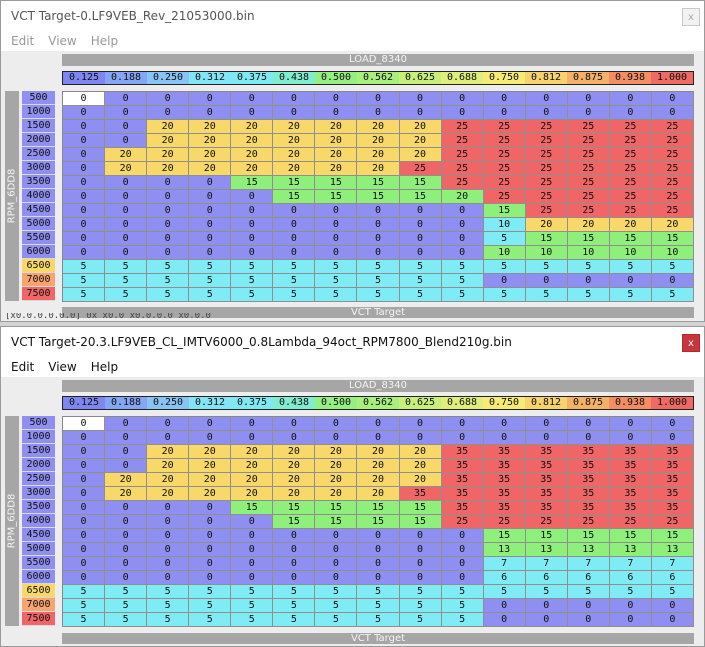  I want to click on title-bar: VCT Target-0.LF9VEB_Rev_21053000.bin x, so click(352, 16).